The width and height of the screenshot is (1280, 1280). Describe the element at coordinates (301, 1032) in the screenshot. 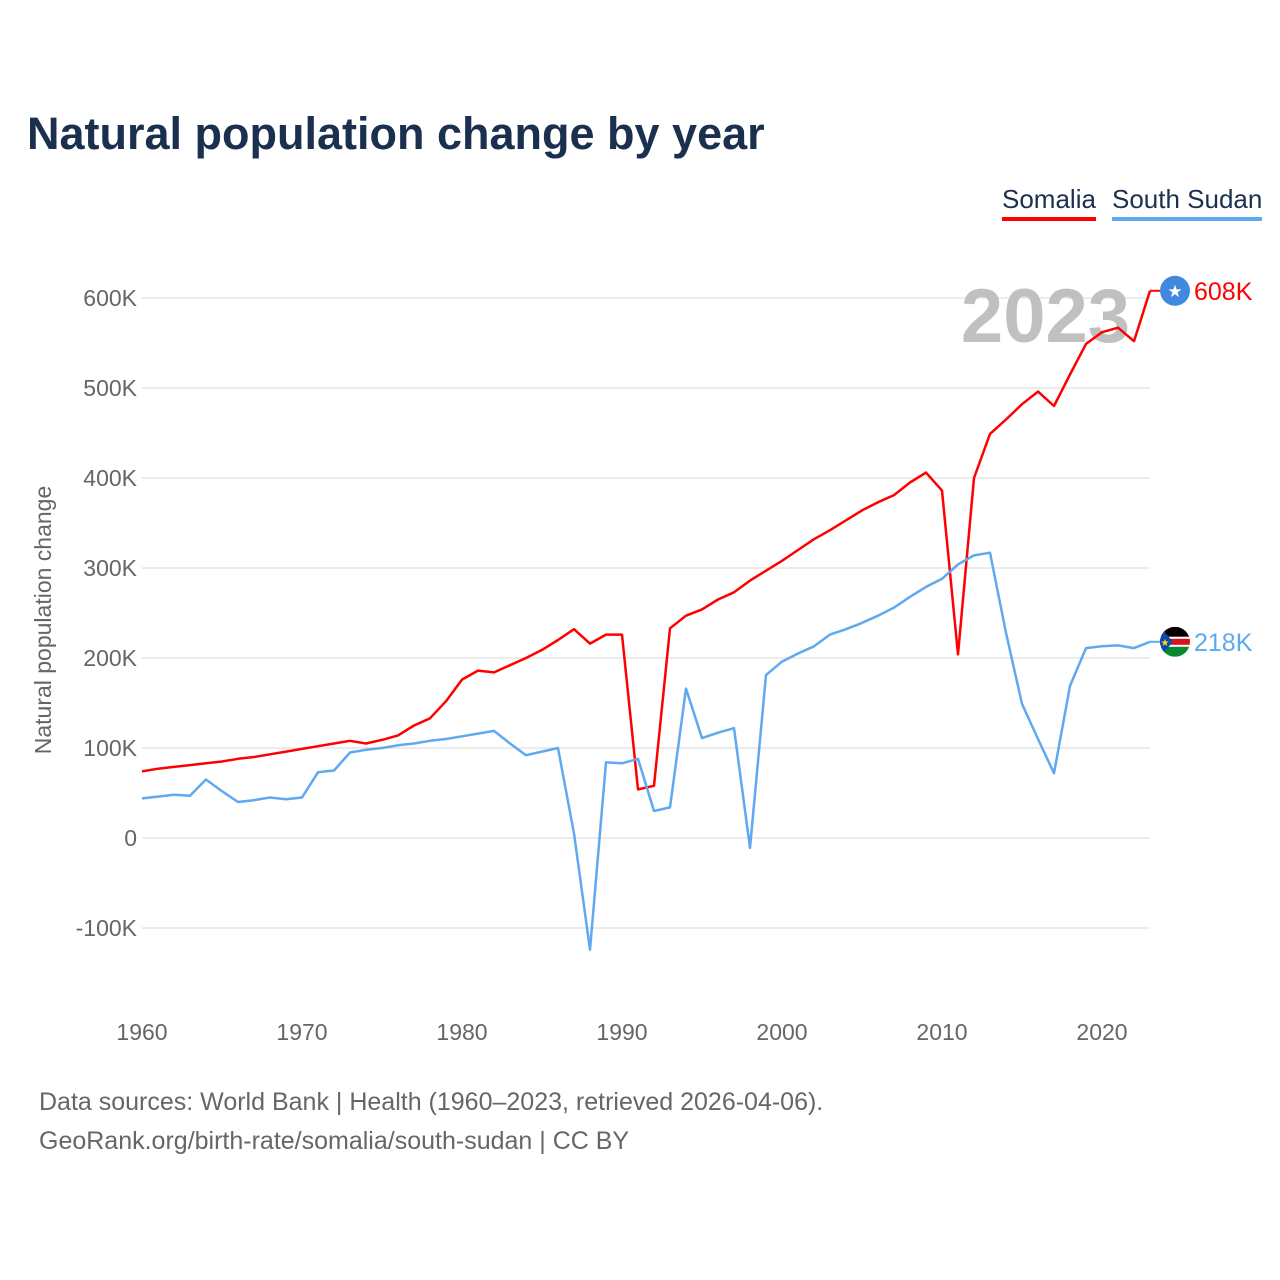

I see `x-tick-label: 1970` at that location.